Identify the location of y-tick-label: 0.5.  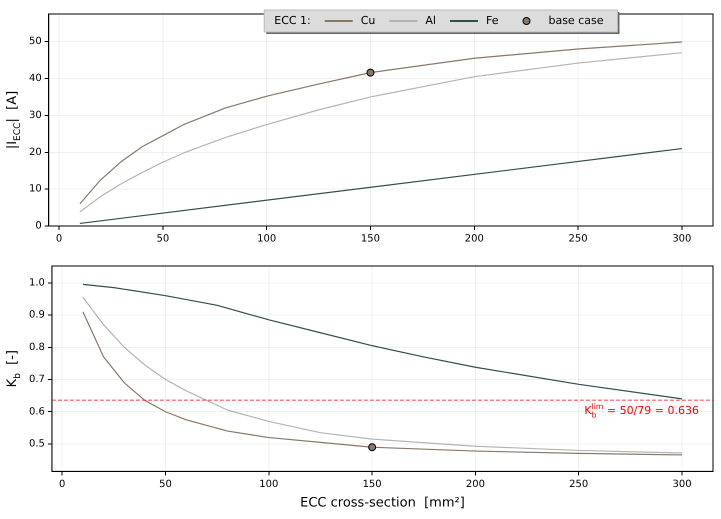
(36, 444).